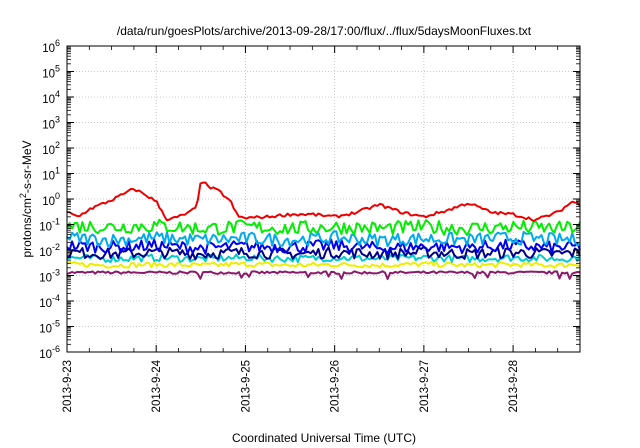 The image size is (640, 448). I want to click on y-tick-exponent: -5, so click(56, 324).